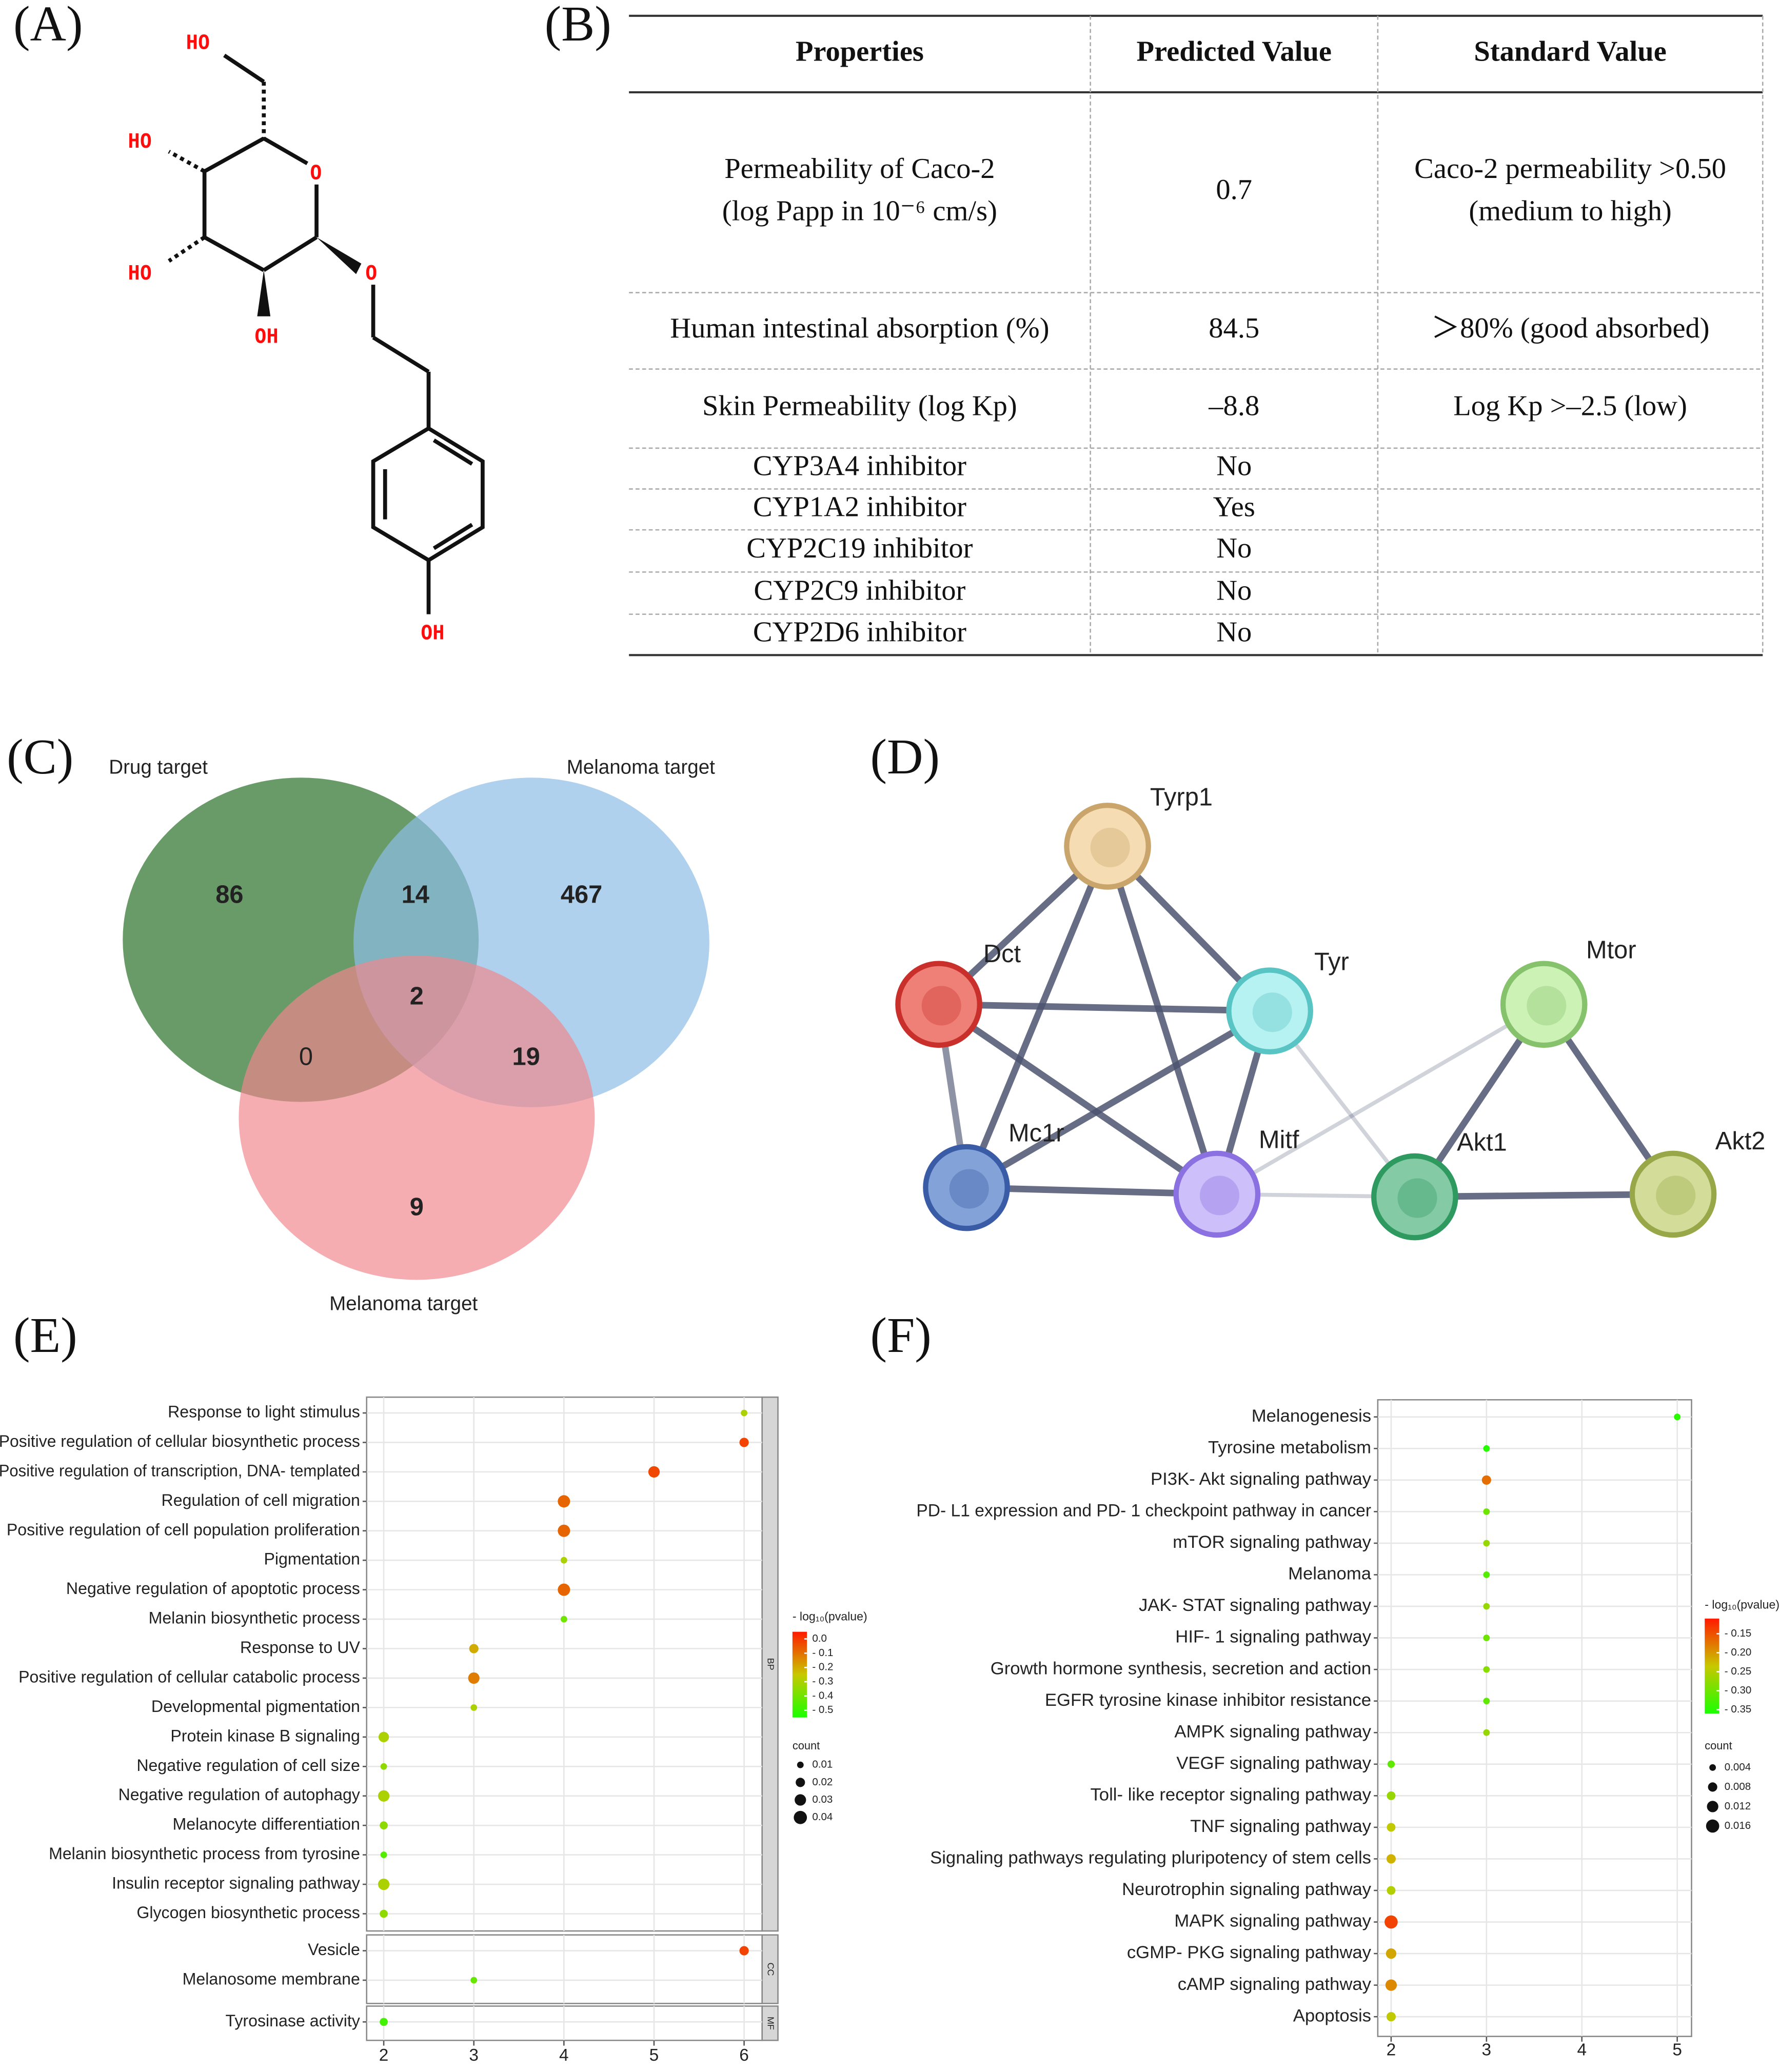 The height and width of the screenshot is (2072, 1780). I want to click on term-label: Melanosome membrane, so click(271, 1979).